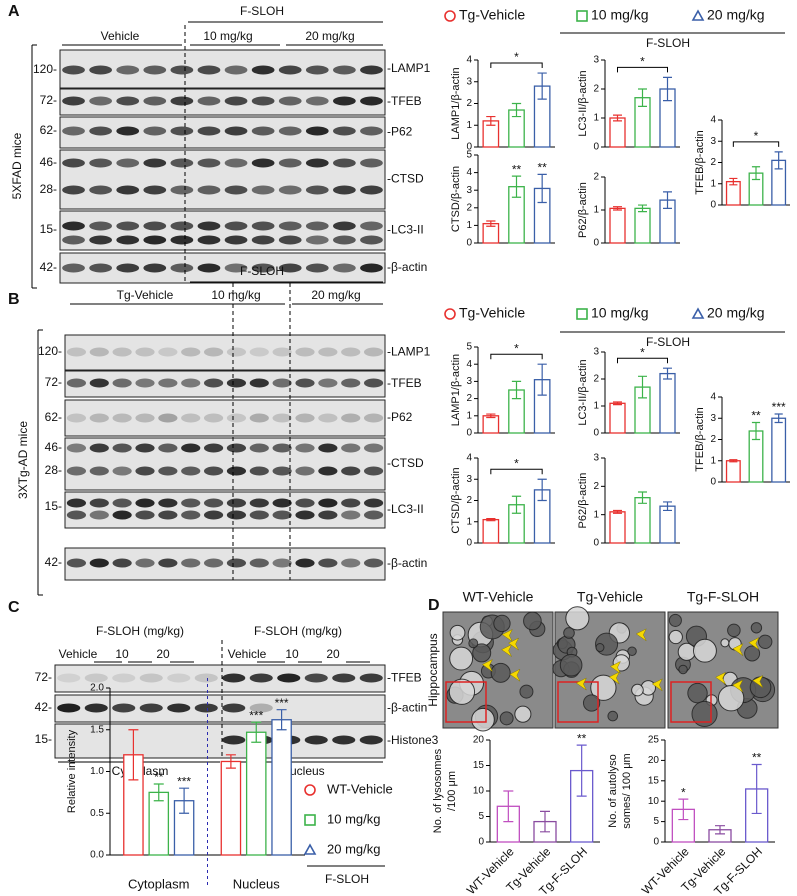  What do you see at coordinates (48, 162) in the screenshot?
I see `mw-marker: 46-` at bounding box center [48, 162].